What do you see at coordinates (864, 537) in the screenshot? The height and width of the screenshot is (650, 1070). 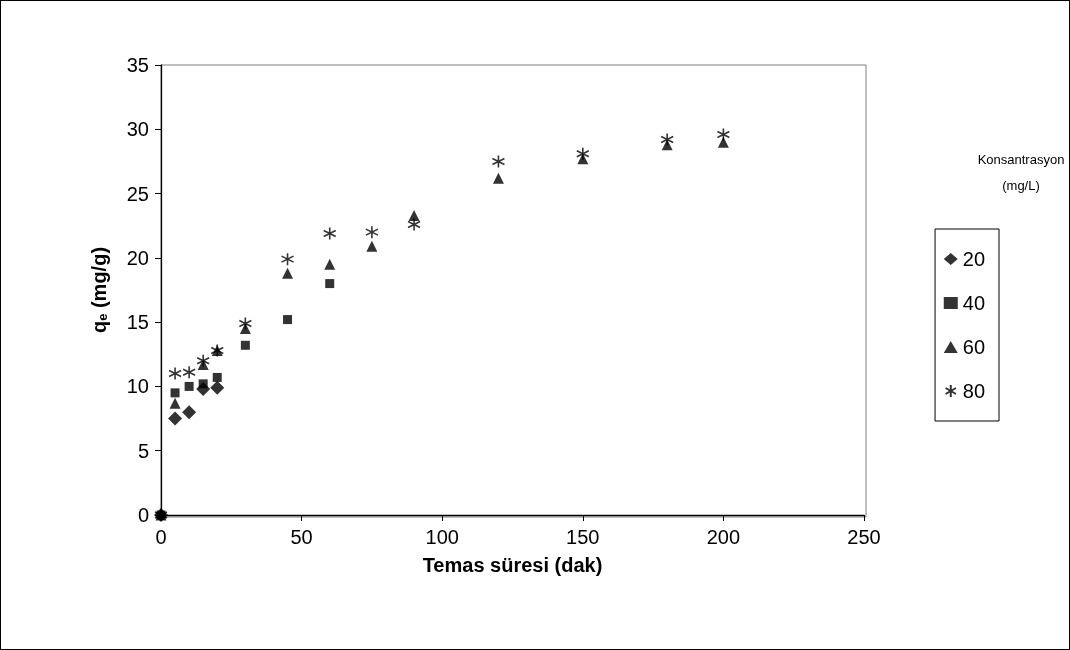 I see `x-tick-label: 250` at bounding box center [864, 537].